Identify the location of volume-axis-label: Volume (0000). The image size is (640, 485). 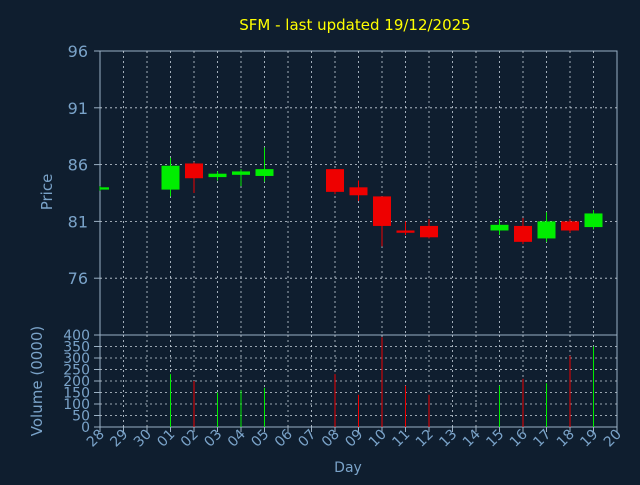
(37, 381).